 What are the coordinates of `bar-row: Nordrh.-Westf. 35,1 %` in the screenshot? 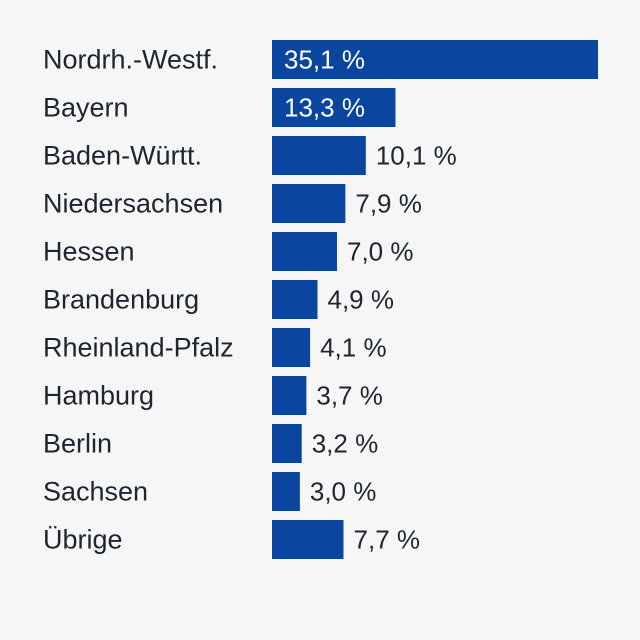 It's located at (320, 59).